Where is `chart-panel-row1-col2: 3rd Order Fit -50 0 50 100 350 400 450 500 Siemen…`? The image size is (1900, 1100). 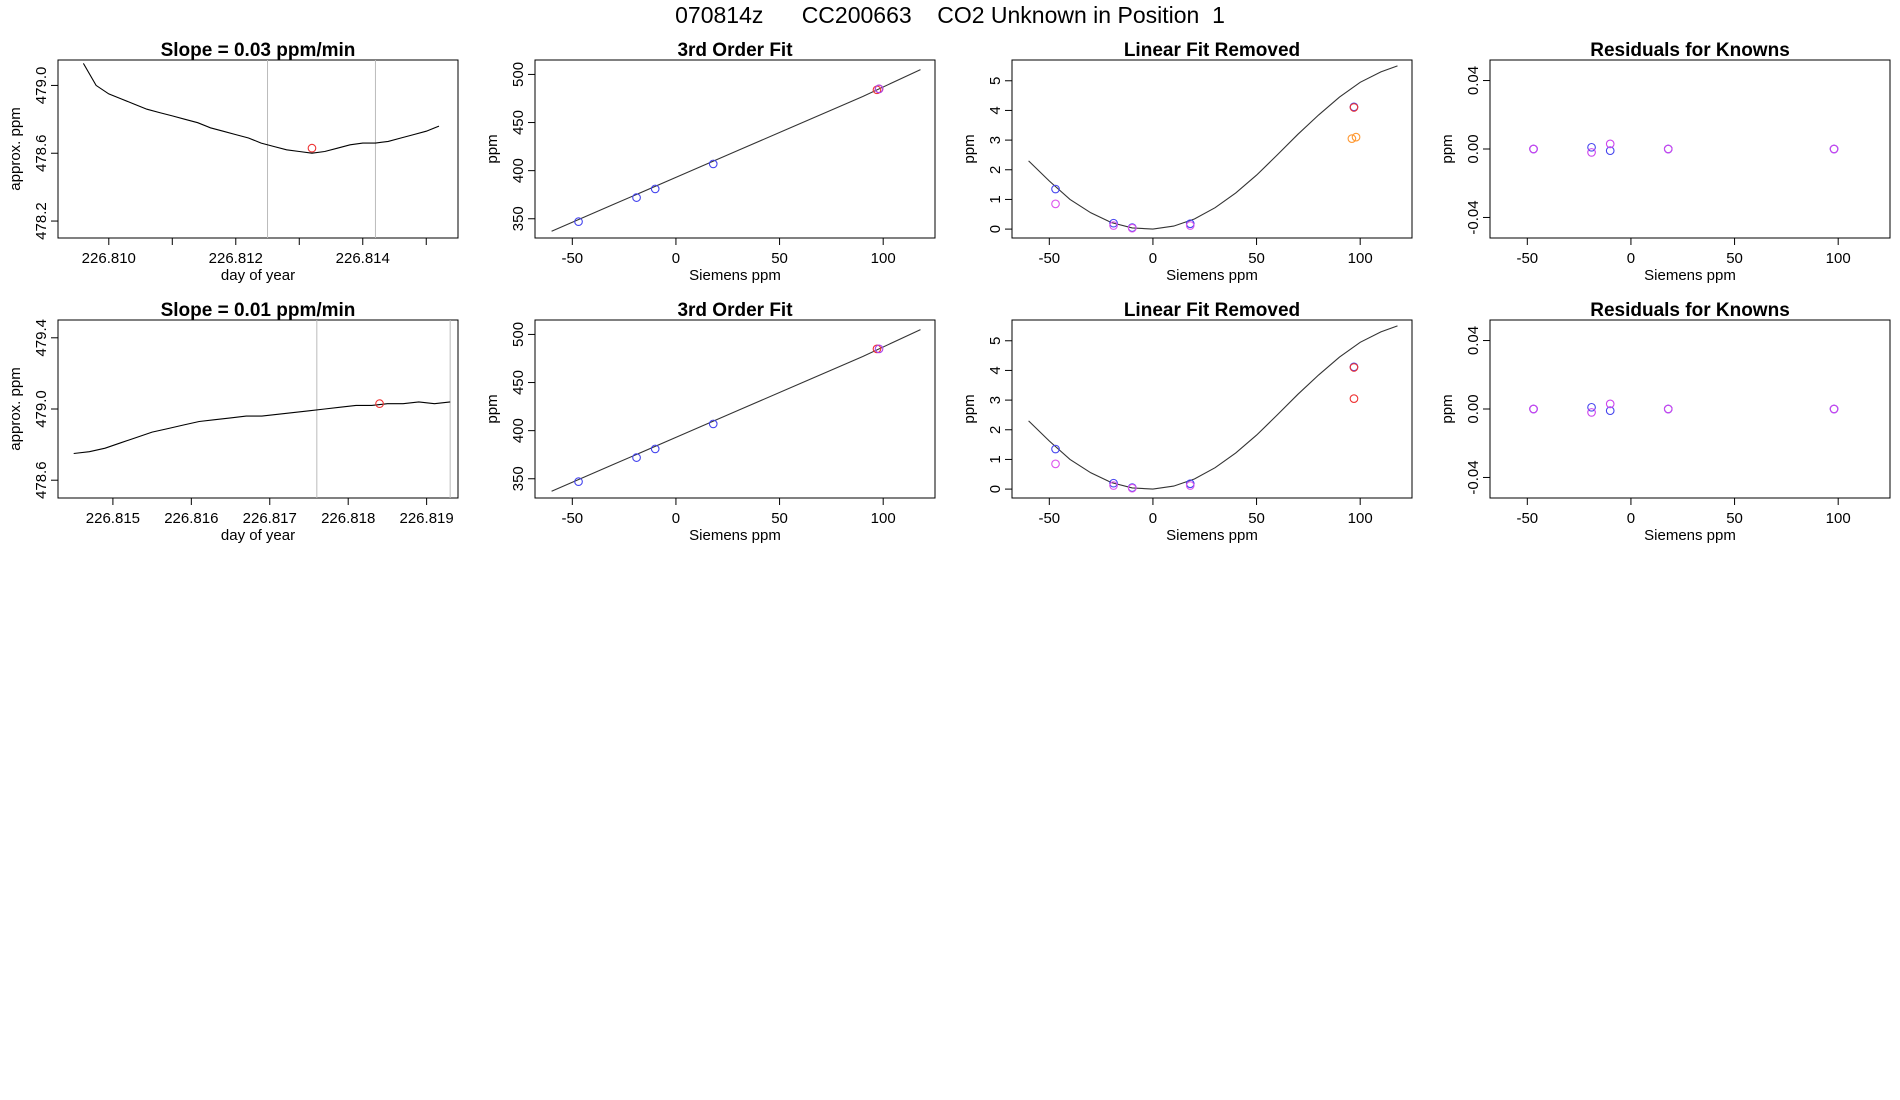
chart-panel-row1-col2: 3rd Order Fit -50 0 50 100 350 400 450 500 Siemen… is located at coordinates (710, 162).